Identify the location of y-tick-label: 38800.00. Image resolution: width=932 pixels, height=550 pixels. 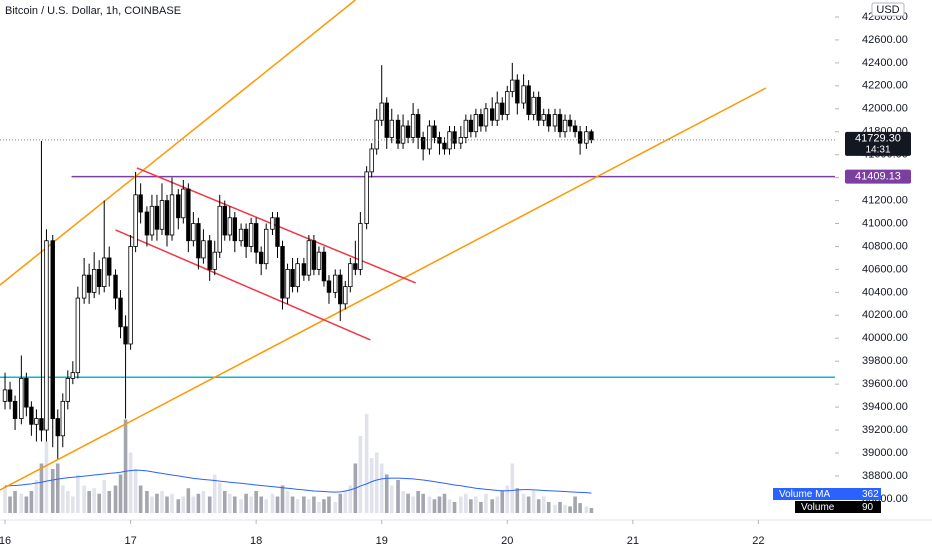
(885, 476).